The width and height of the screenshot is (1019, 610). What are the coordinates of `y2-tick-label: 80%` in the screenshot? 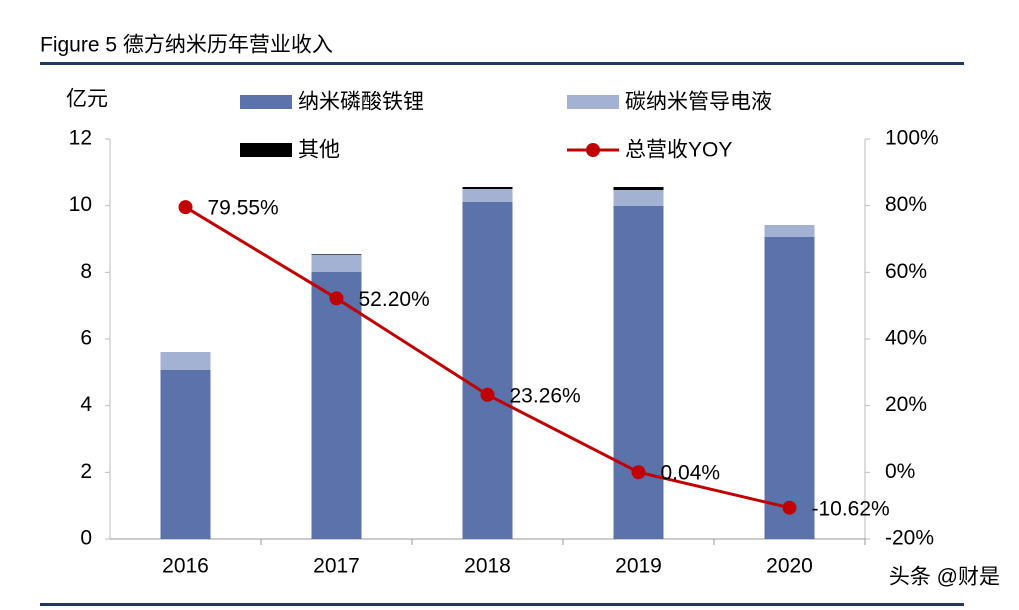 It's located at (906, 204).